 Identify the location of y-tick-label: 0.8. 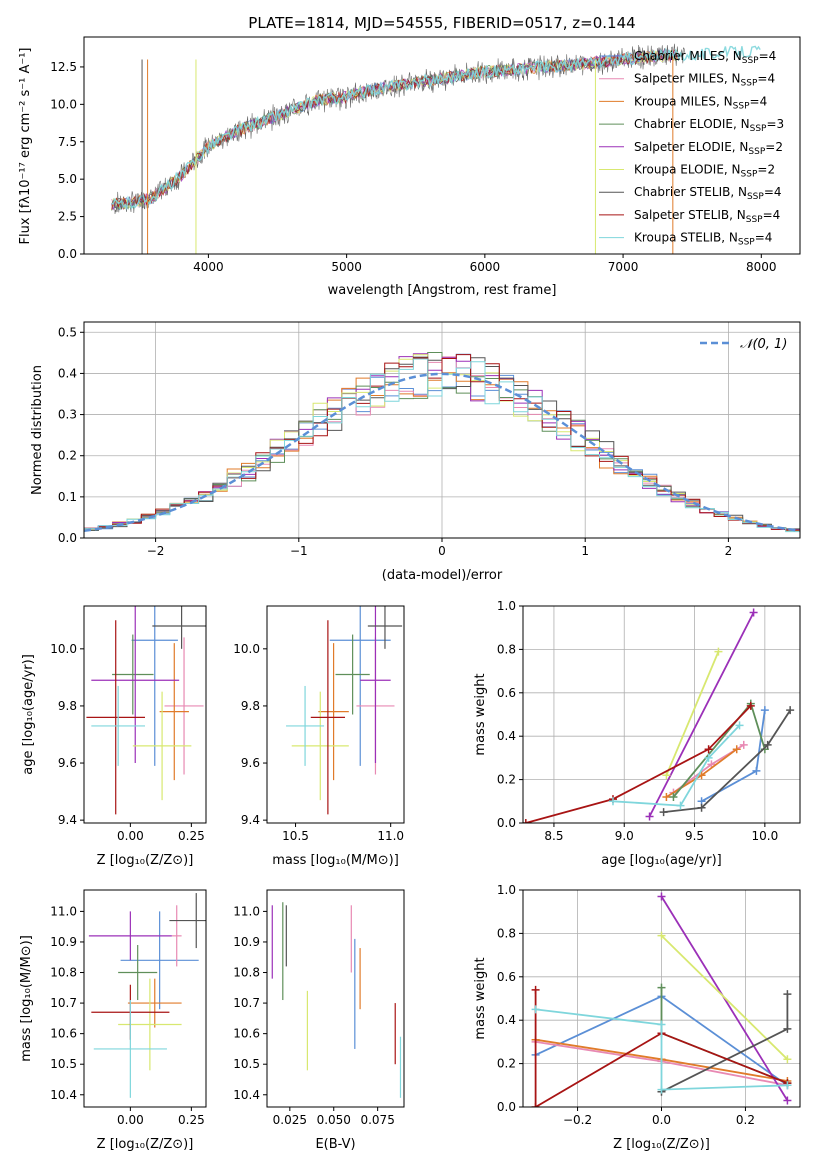
(506, 649).